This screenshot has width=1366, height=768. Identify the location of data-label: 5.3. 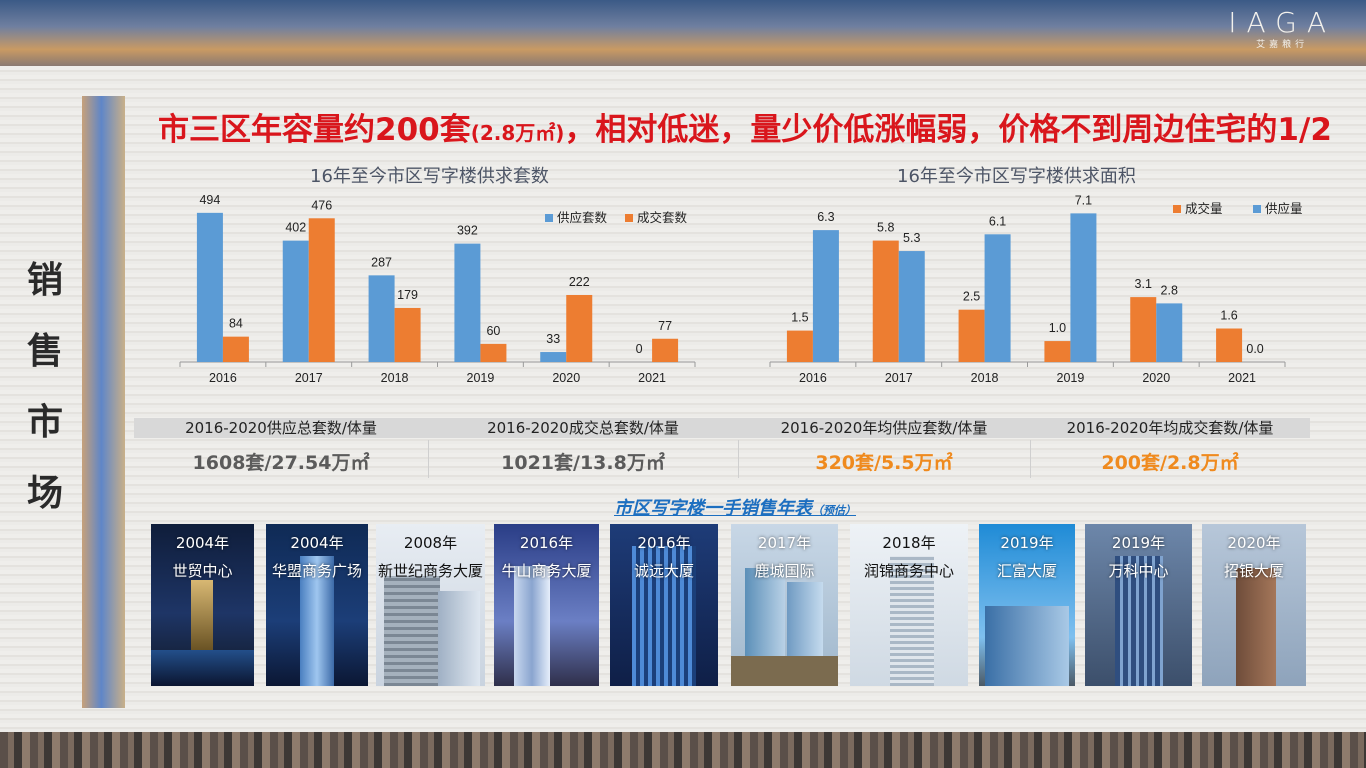
(911, 238).